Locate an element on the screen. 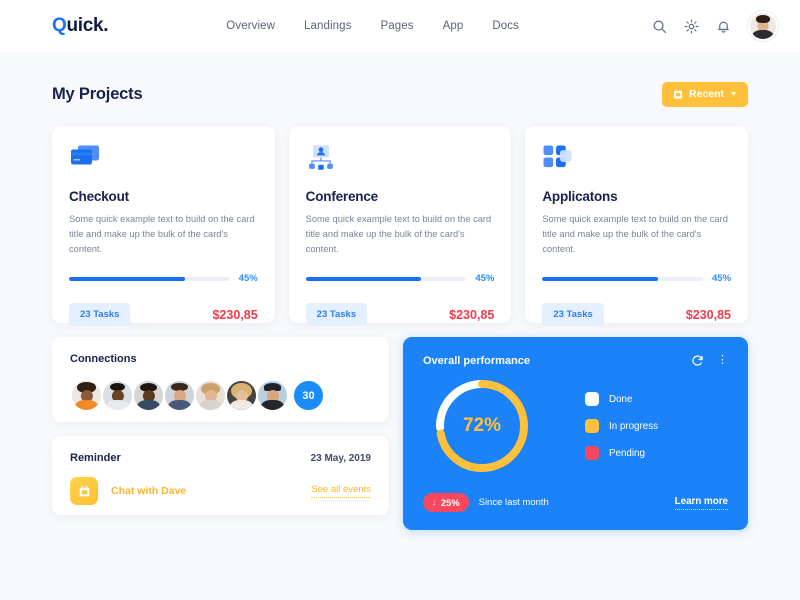  reminder-event-label: Chat with Dave is located at coordinates (149, 491).